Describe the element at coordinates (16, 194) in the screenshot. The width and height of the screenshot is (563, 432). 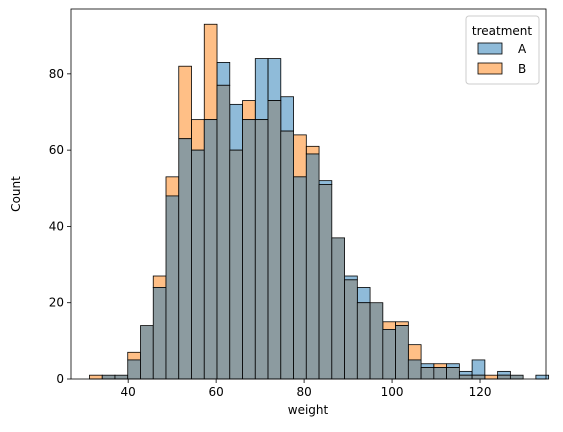
I see `y-axis-label: Count` at that location.